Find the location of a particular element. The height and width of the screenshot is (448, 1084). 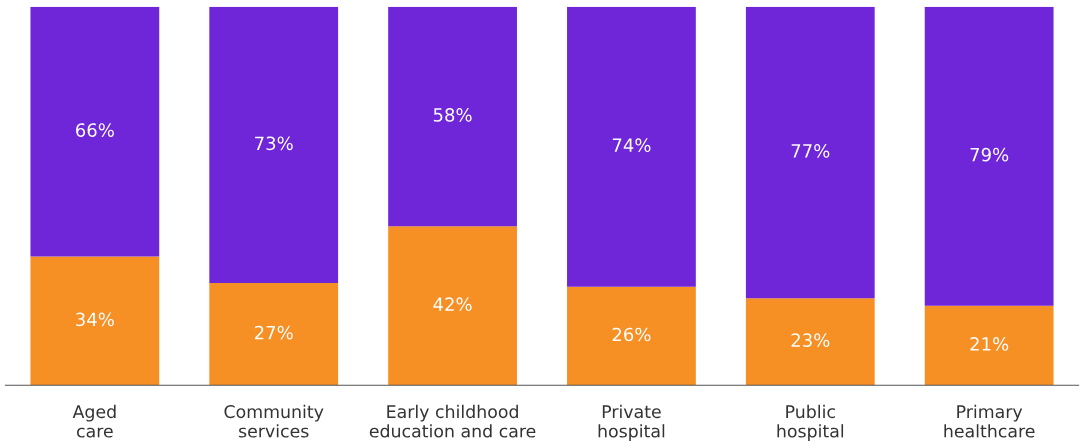

data-label: 21% is located at coordinates (989, 344).